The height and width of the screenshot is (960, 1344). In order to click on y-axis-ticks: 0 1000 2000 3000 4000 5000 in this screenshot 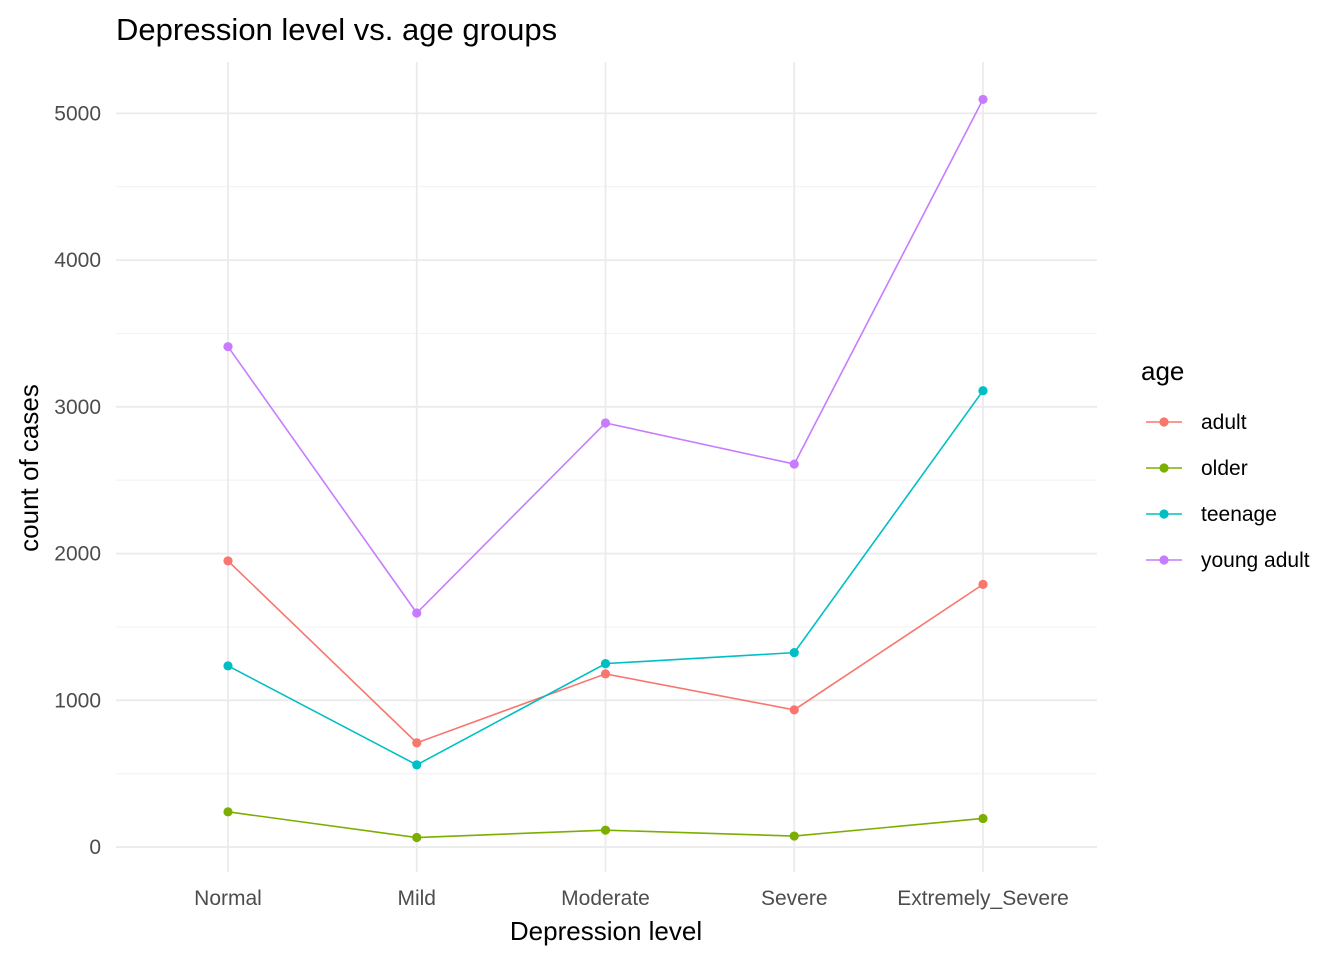, I will do `click(77, 480)`.